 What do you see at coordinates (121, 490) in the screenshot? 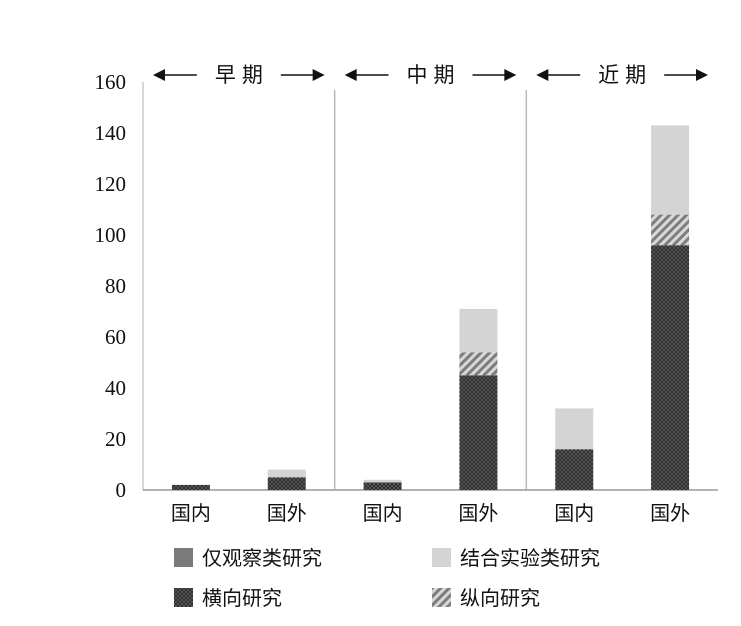
I see `y-tick-label: 0` at bounding box center [121, 490].